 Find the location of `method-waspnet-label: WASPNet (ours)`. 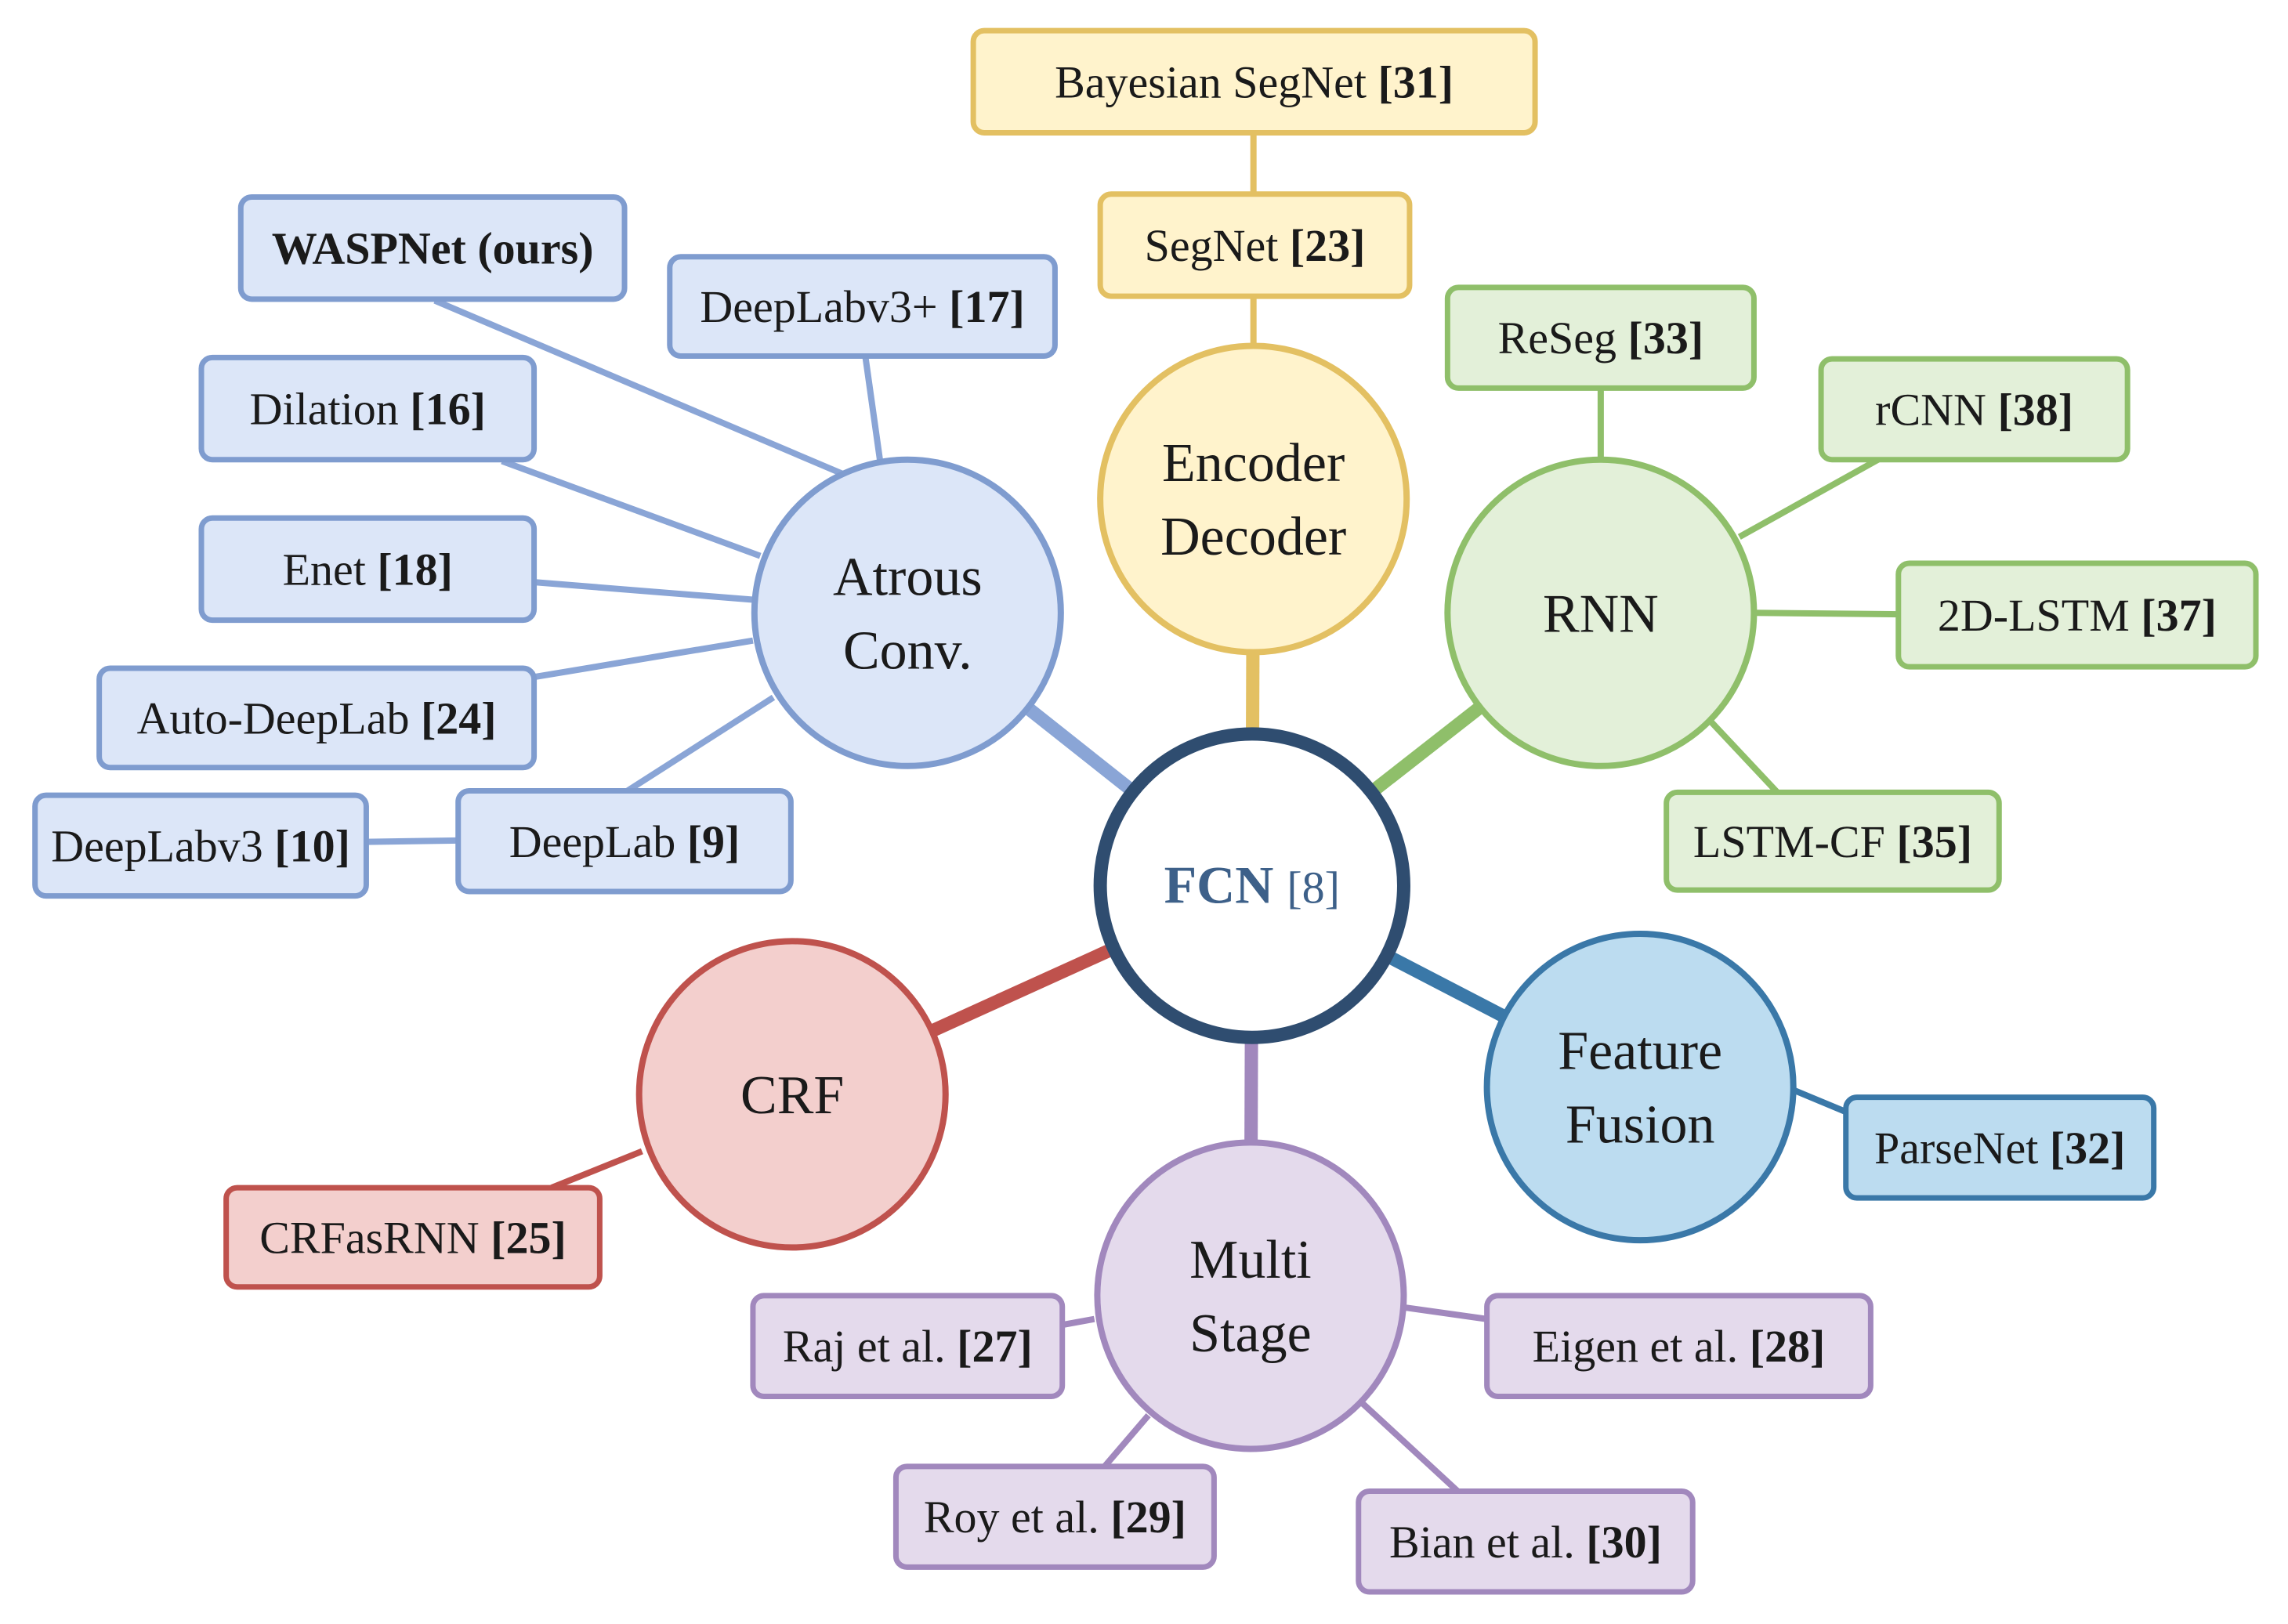

method-waspnet-label: WASPNet (ours) is located at coordinates (433, 248).